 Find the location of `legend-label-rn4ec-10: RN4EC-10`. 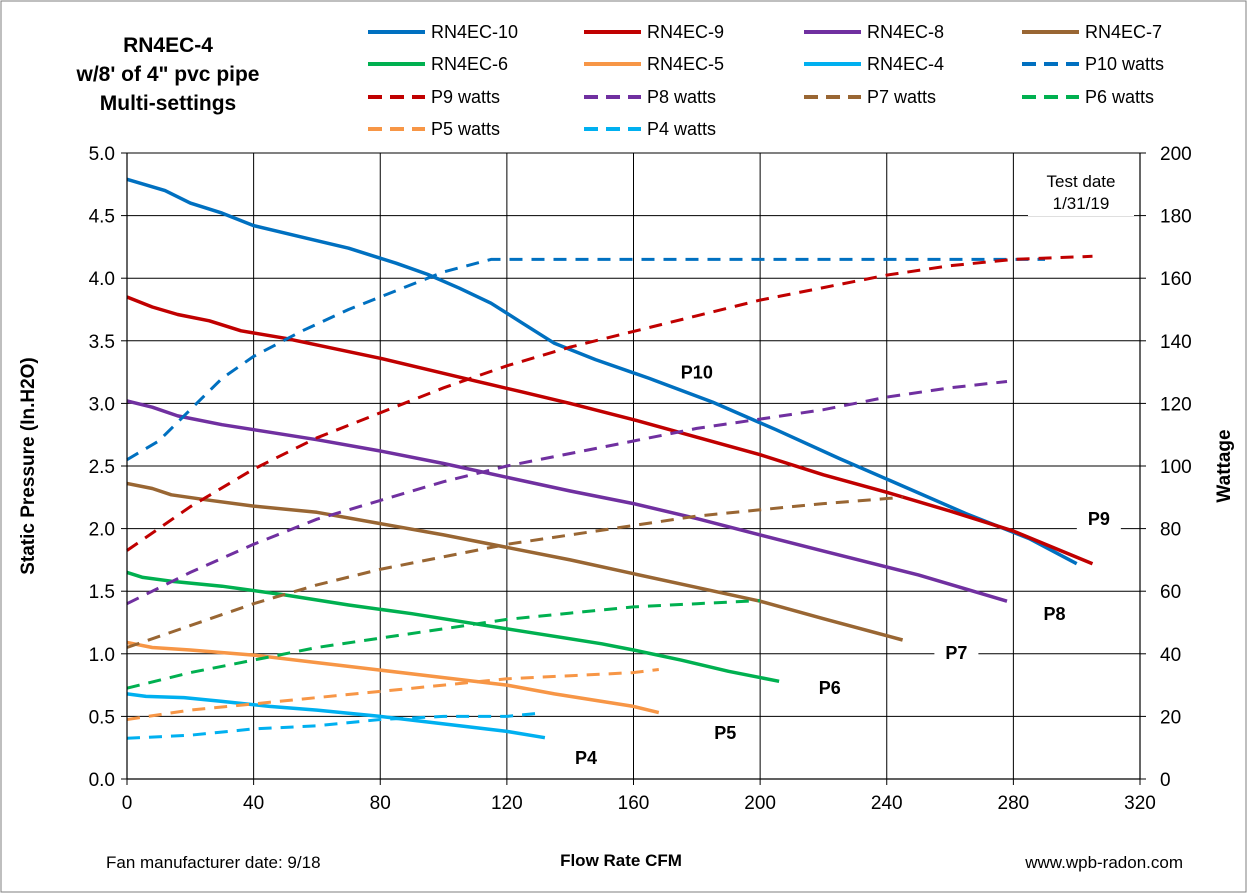

legend-label-rn4ec-10: RN4EC-10 is located at coordinates (474, 32).